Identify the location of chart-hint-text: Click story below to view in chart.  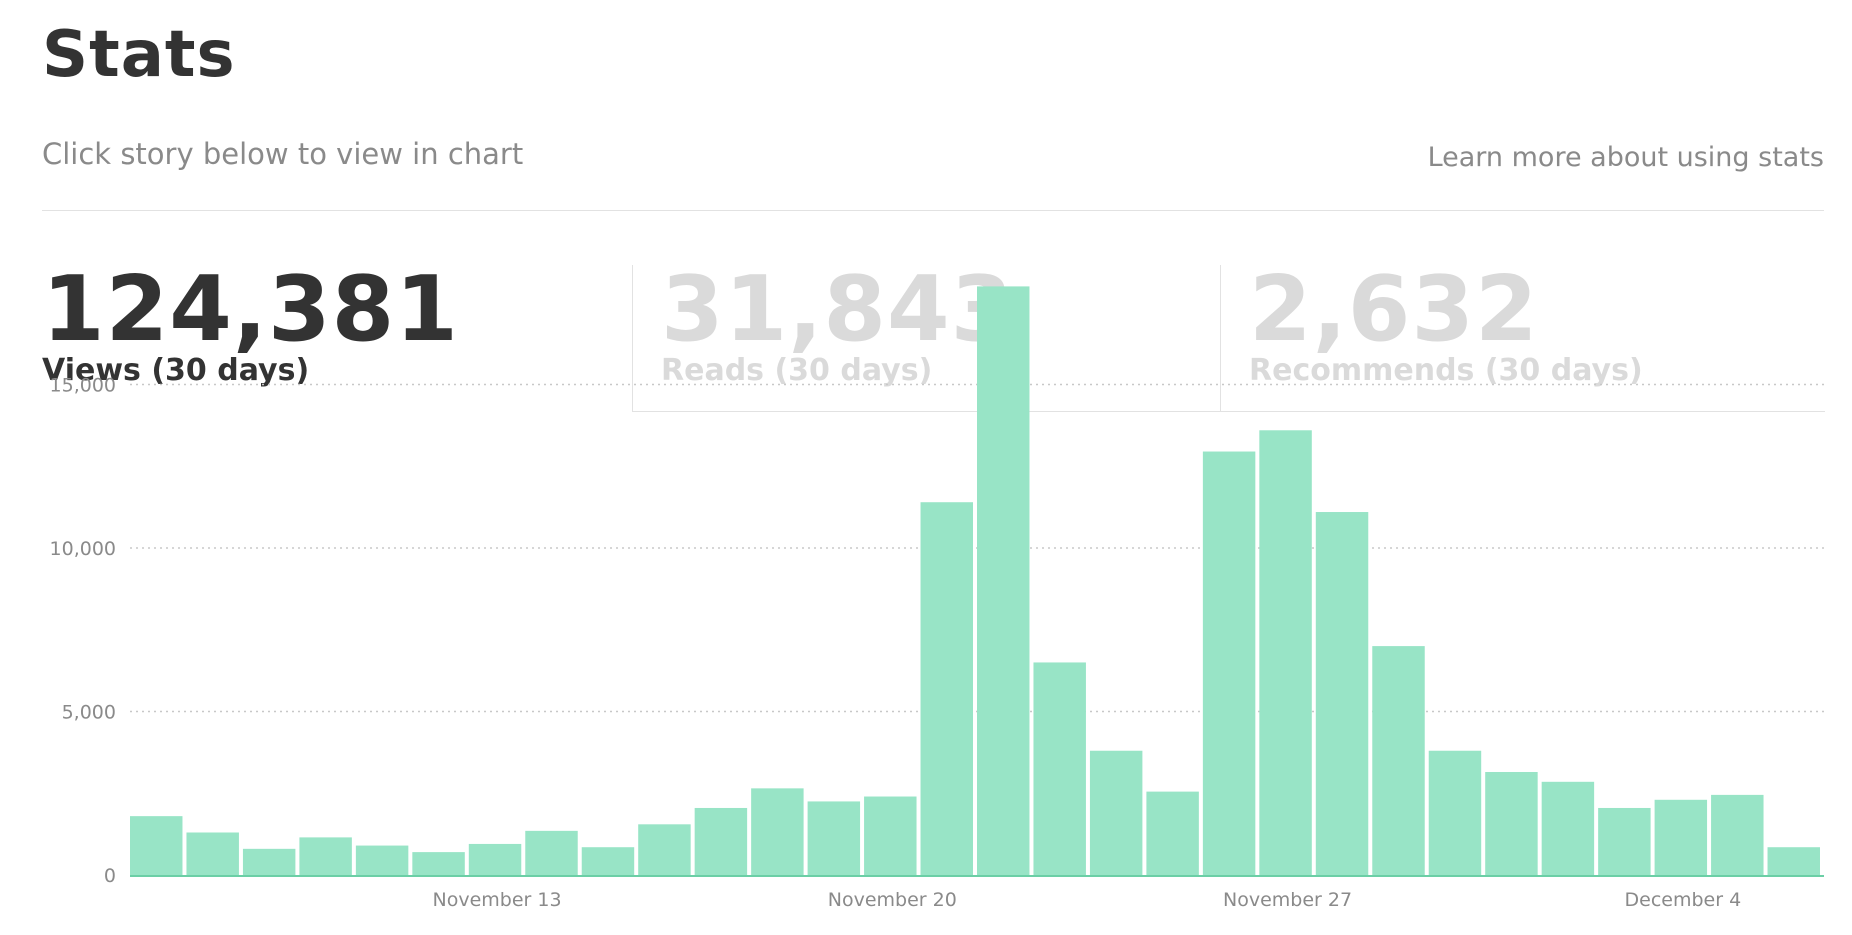
(283, 154).